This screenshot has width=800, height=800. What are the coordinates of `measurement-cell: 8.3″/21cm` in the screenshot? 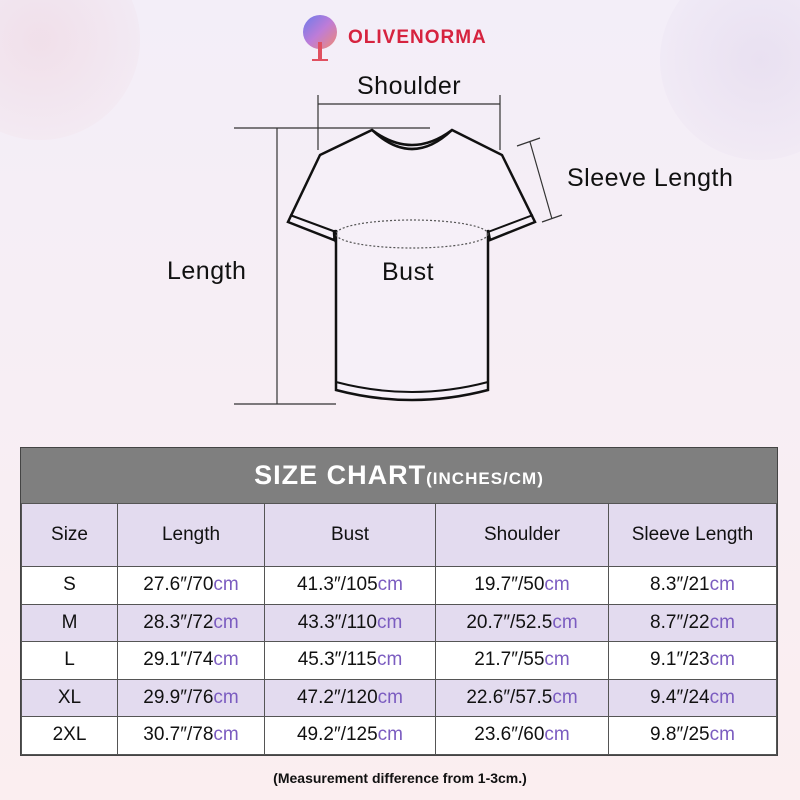 It's located at (692, 585).